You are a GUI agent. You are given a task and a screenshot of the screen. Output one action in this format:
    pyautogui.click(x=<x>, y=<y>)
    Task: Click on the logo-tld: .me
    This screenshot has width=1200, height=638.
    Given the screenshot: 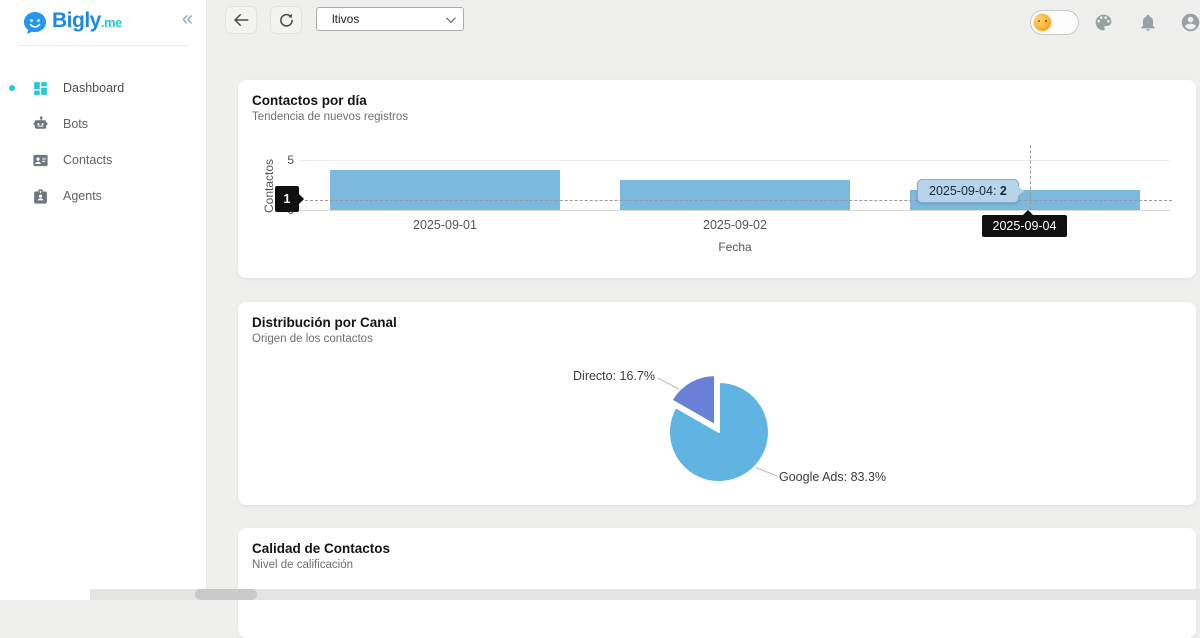 What is the action you would take?
    pyautogui.click(x=111, y=22)
    